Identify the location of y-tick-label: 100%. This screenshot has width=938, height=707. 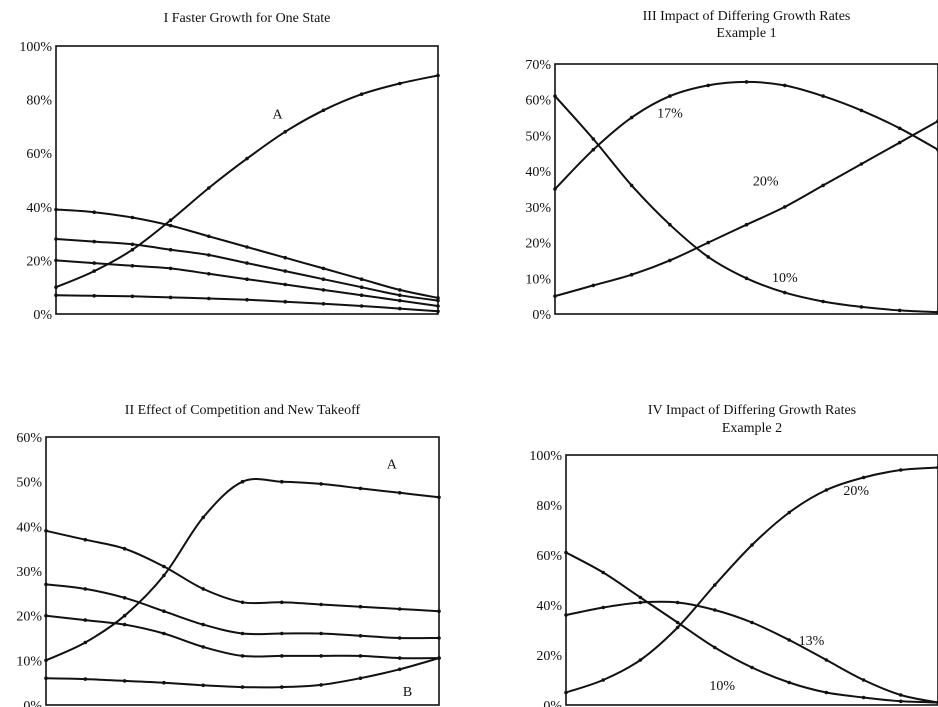
(35, 47).